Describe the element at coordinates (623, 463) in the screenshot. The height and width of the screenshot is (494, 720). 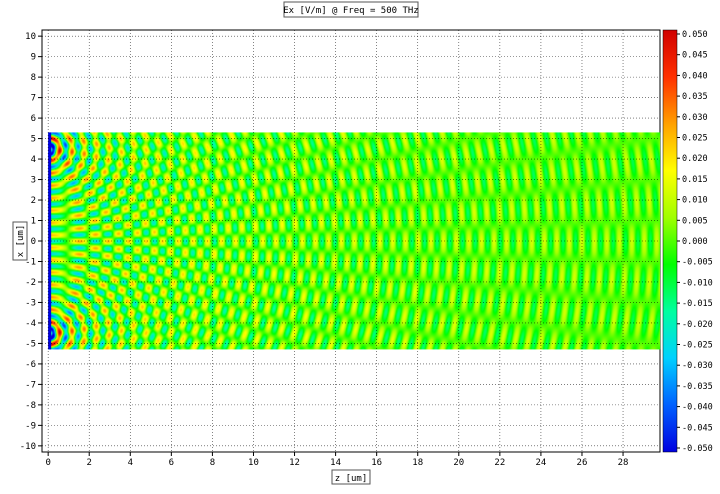
I see `x-tick-label: 28` at that location.